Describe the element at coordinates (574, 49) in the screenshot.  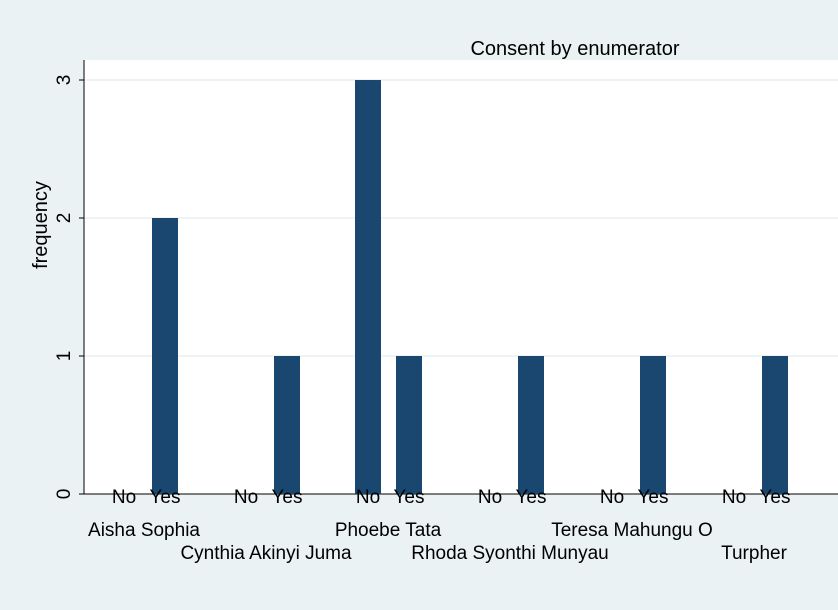
I see `chart-title: Consent by enumerator` at that location.